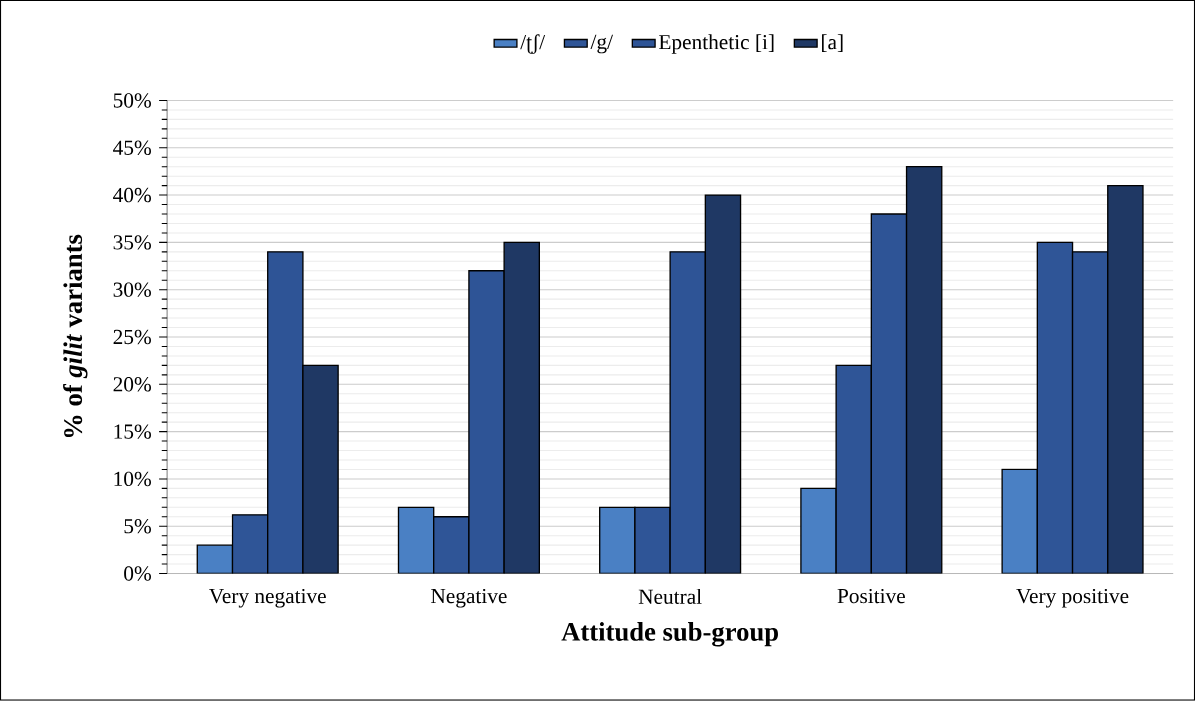  Describe the element at coordinates (132, 479) in the screenshot. I see `y-tick-label: 10%` at that location.